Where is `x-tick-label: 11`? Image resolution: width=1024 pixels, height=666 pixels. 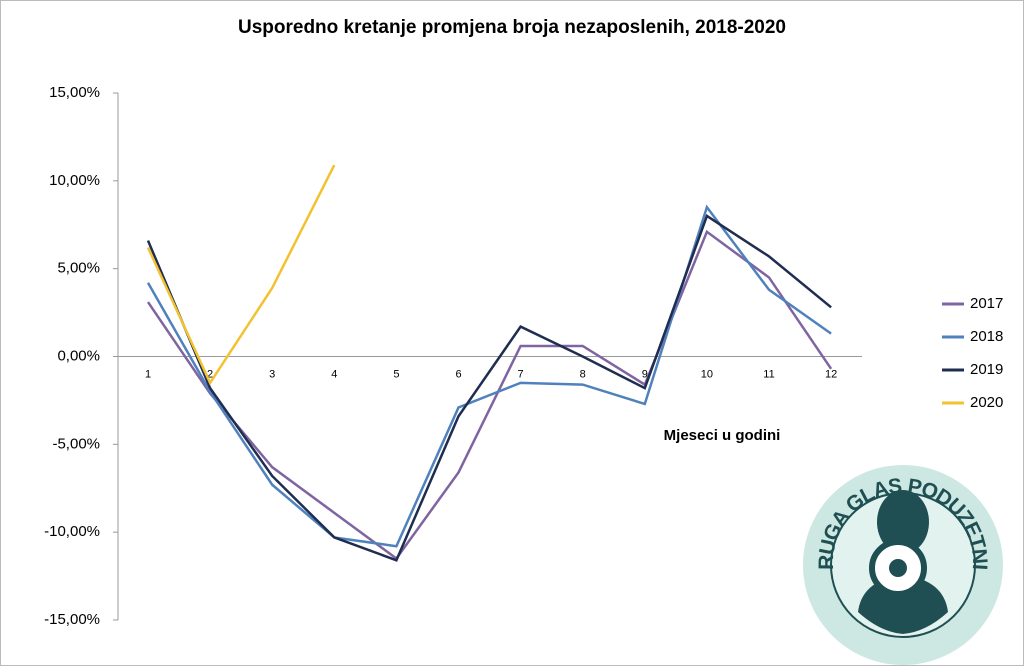
x-tick-label: 11 is located at coordinates (768, 374).